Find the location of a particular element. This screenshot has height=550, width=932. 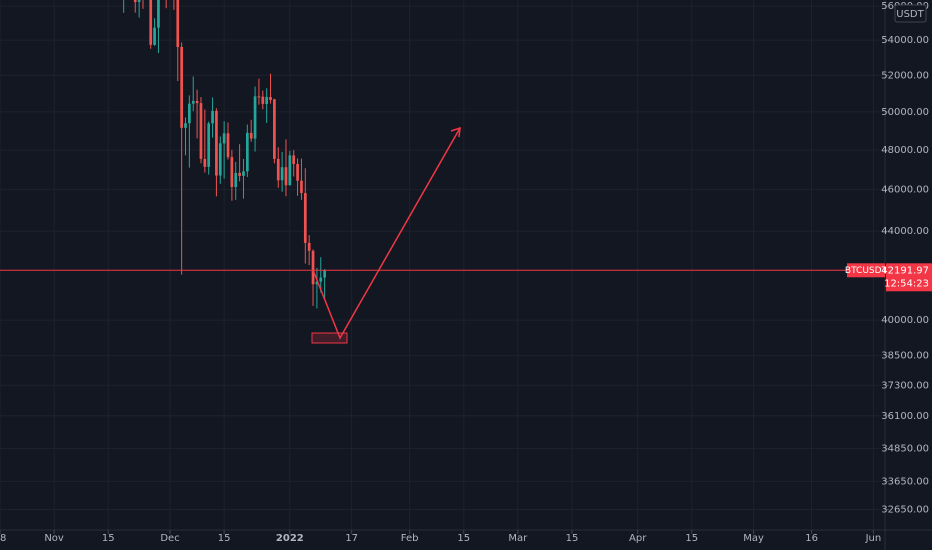

target-zone is located at coordinates (329, 338).